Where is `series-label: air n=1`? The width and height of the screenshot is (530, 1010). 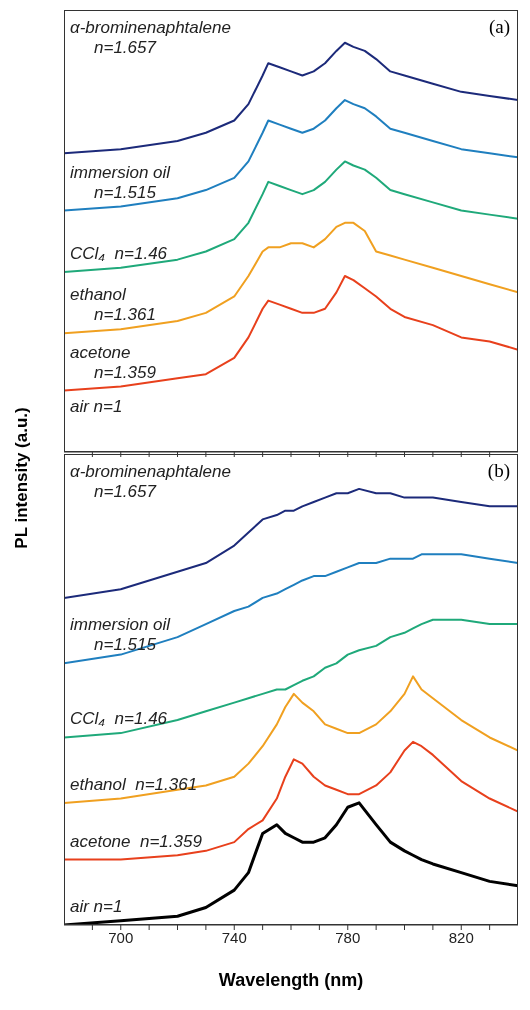
series-label: air n=1 is located at coordinates (96, 907).